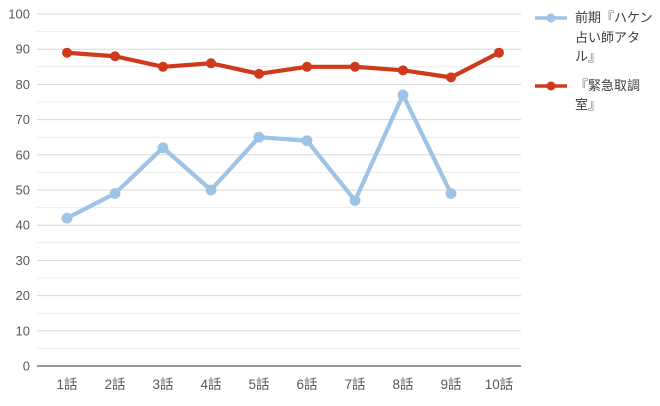 The width and height of the screenshot is (660, 406). Describe the element at coordinates (19, 14) in the screenshot. I see `y-axis-tick-label: 100` at that location.